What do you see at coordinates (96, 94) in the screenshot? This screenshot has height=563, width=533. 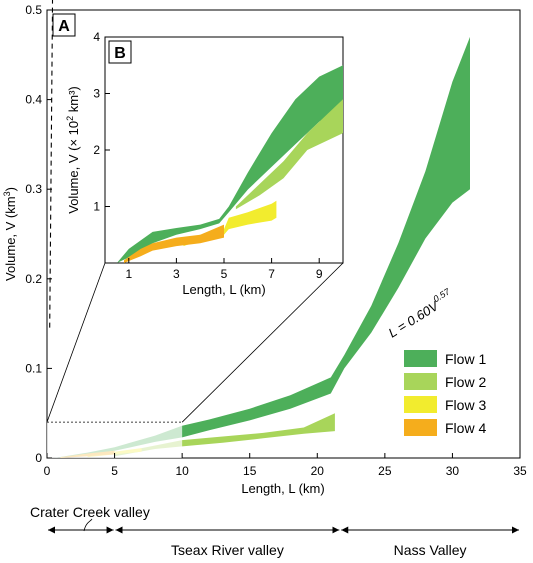 I see `b-y-tick-3: 3` at bounding box center [96, 94].